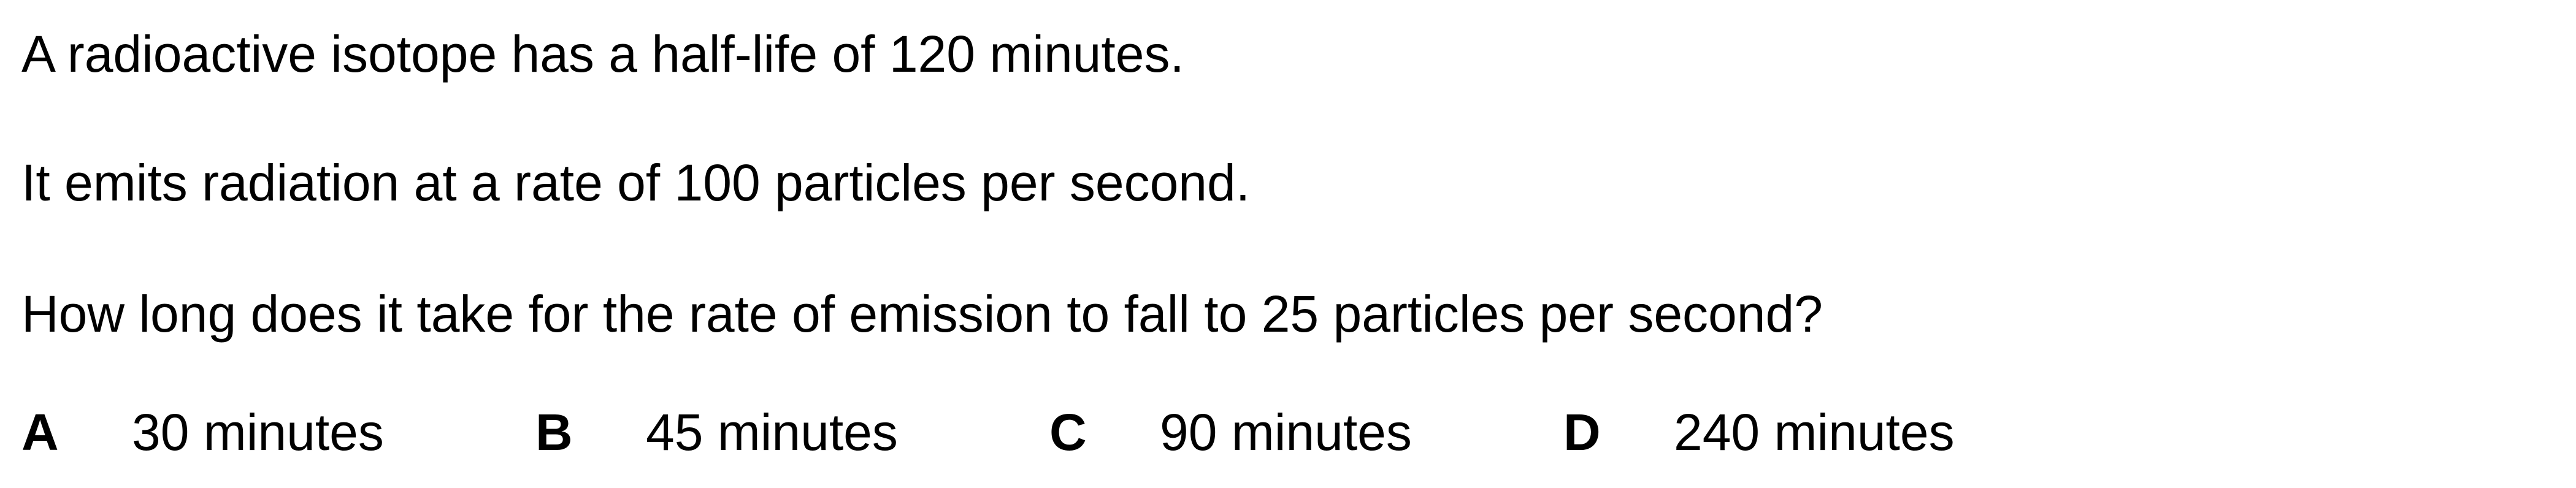 This screenshot has width=2576, height=488. Describe the element at coordinates (1286, 432) in the screenshot. I see `option-text: 90 minutes` at that location.